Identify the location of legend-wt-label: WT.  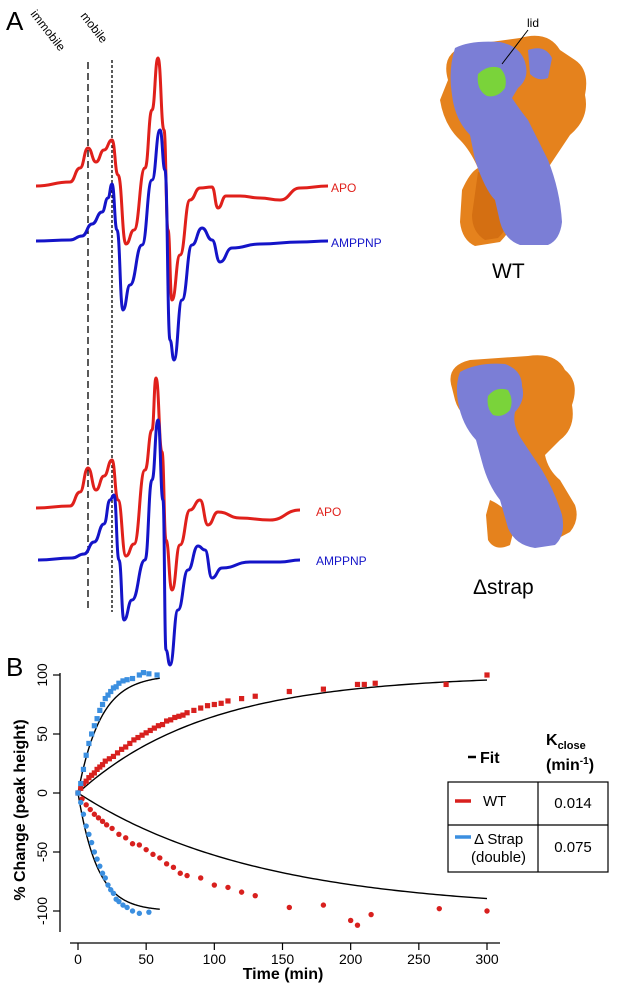
(494, 801).